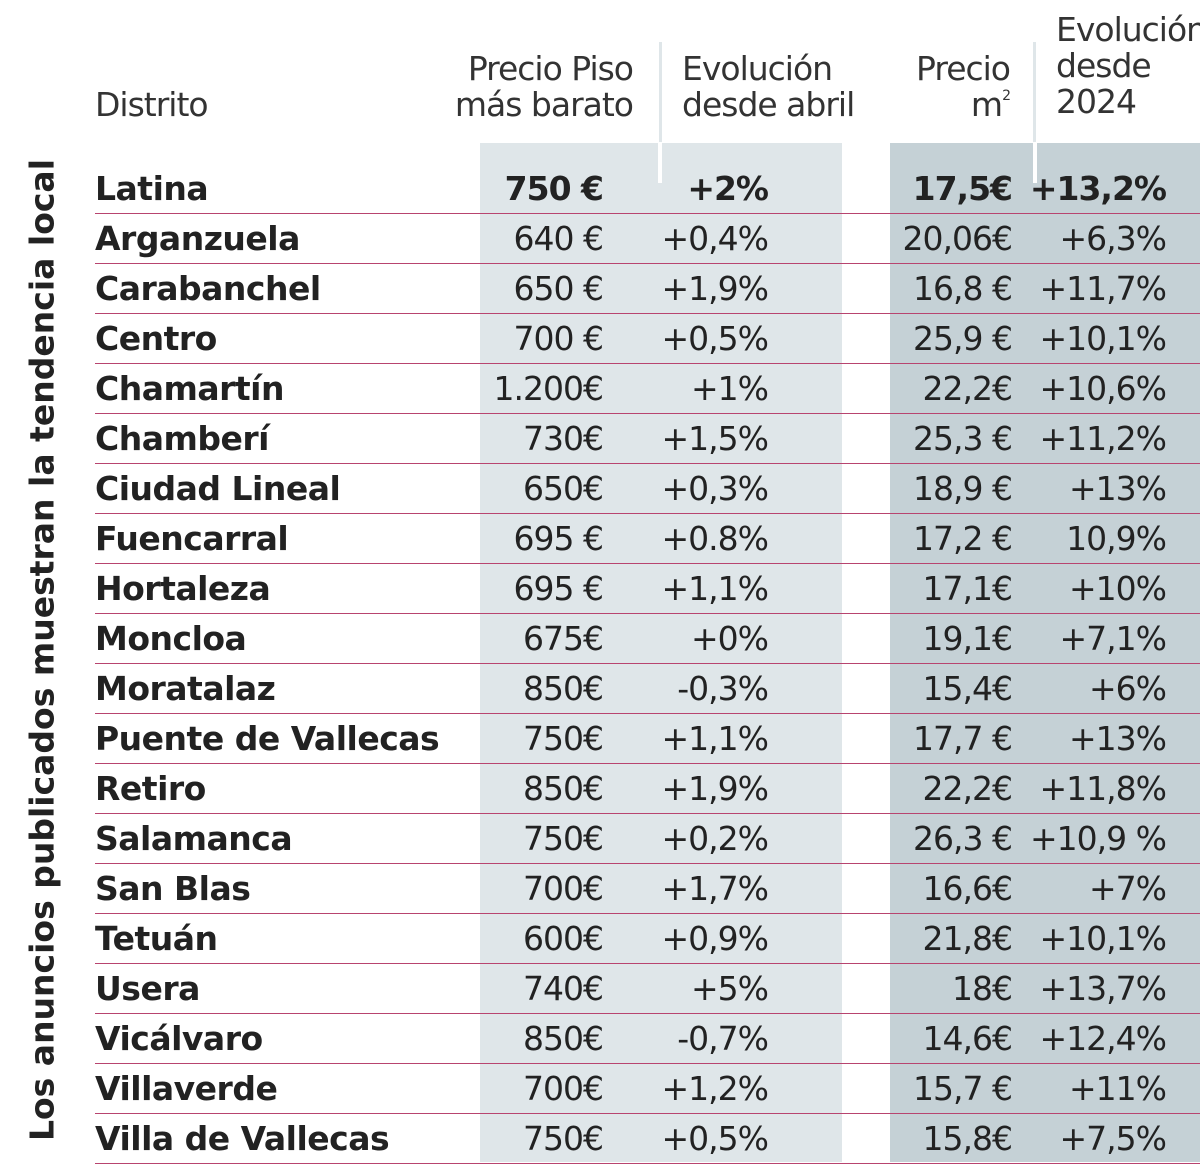  I want to click on cell-precio-m2: 26,3 €, so click(963, 838).